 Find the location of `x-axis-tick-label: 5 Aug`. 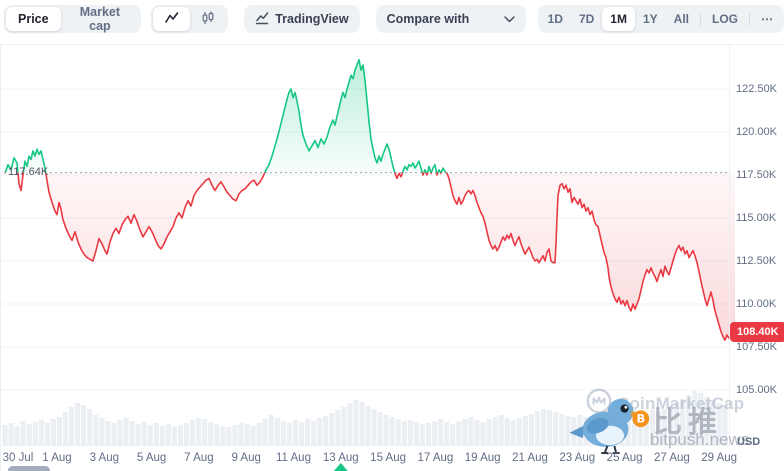

x-axis-tick-label: 5 Aug is located at coordinates (151, 458).